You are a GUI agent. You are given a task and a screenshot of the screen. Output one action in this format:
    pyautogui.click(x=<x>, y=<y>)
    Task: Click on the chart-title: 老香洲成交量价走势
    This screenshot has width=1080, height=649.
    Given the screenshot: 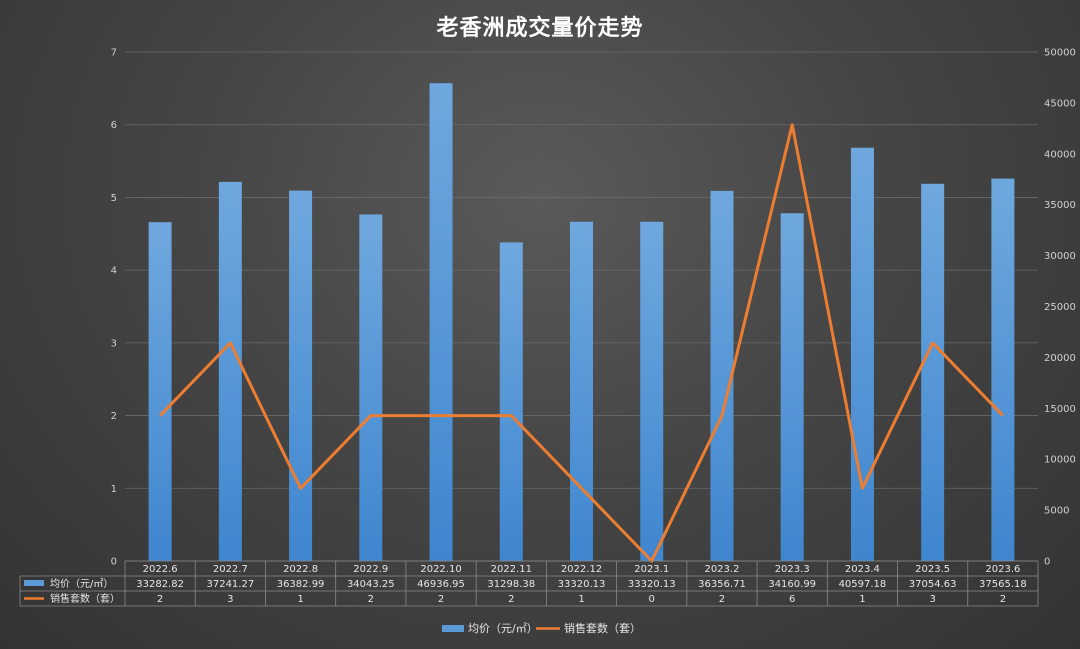 What is the action you would take?
    pyautogui.click(x=540, y=28)
    